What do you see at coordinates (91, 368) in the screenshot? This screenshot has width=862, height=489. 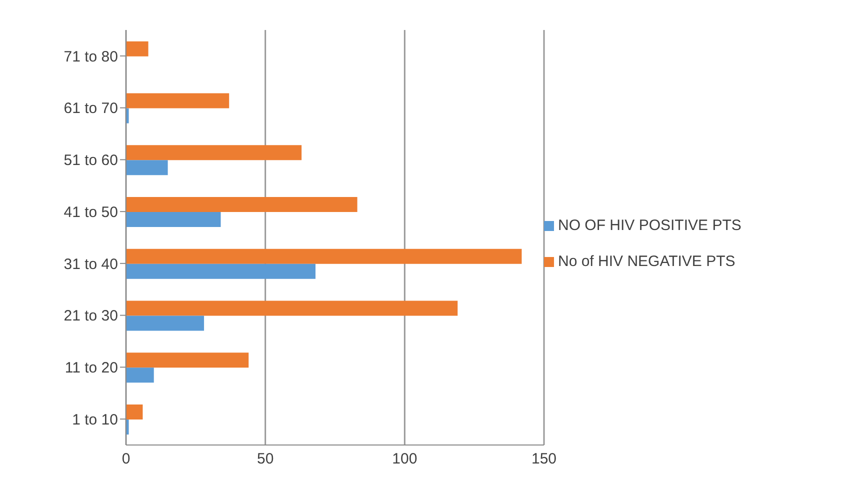 I see `y-tick-label: 11 to 20` at bounding box center [91, 368].